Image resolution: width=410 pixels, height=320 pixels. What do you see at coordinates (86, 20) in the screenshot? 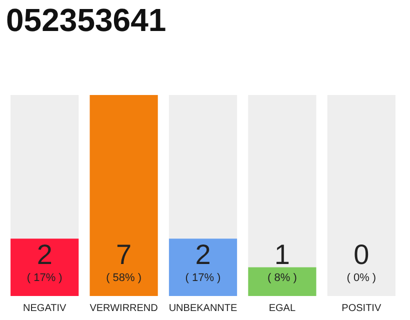
I see `chart-title: 052353641` at bounding box center [86, 20].